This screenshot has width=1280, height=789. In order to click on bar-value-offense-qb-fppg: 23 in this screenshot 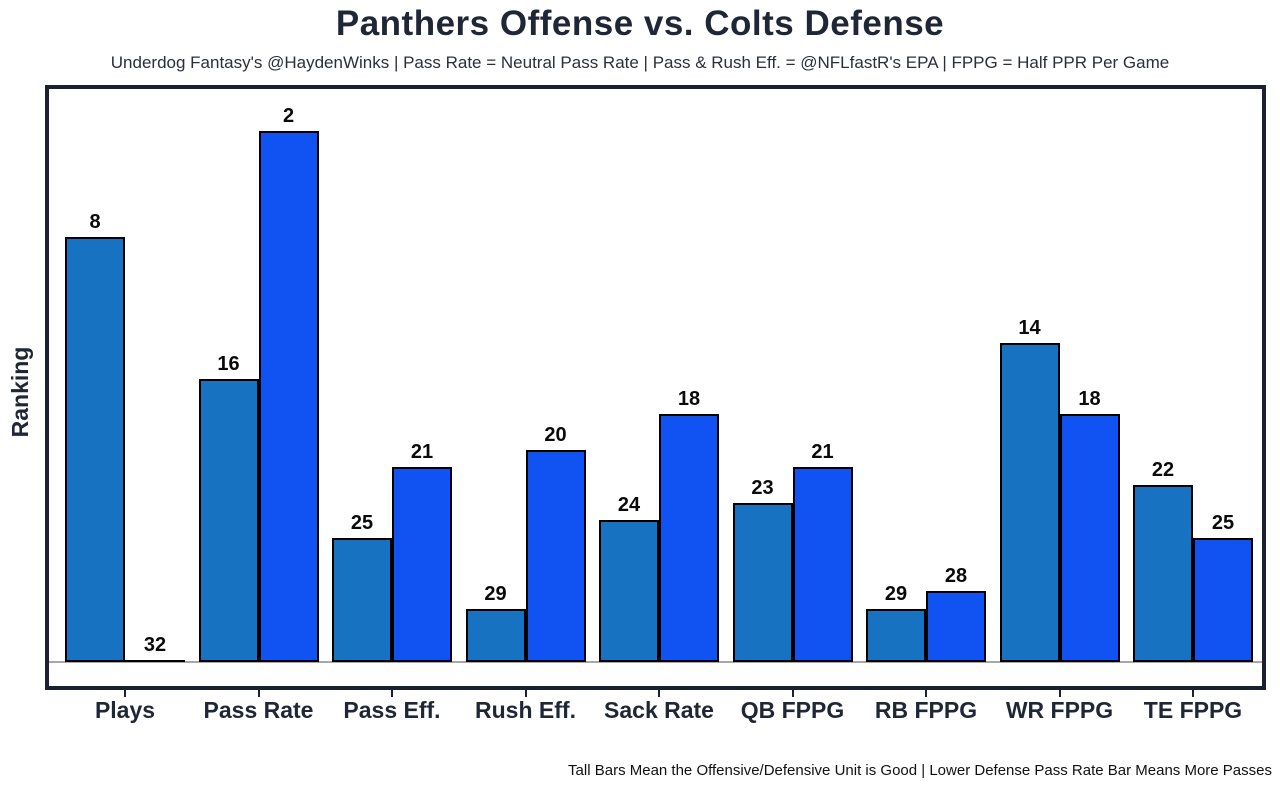, I will do `click(762, 487)`.